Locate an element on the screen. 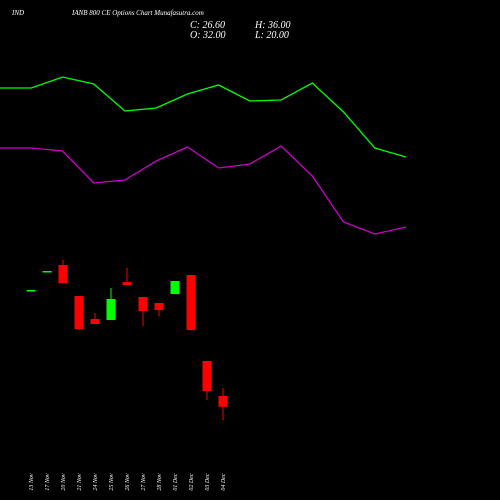  high-label: H: 36.00 is located at coordinates (272, 25).